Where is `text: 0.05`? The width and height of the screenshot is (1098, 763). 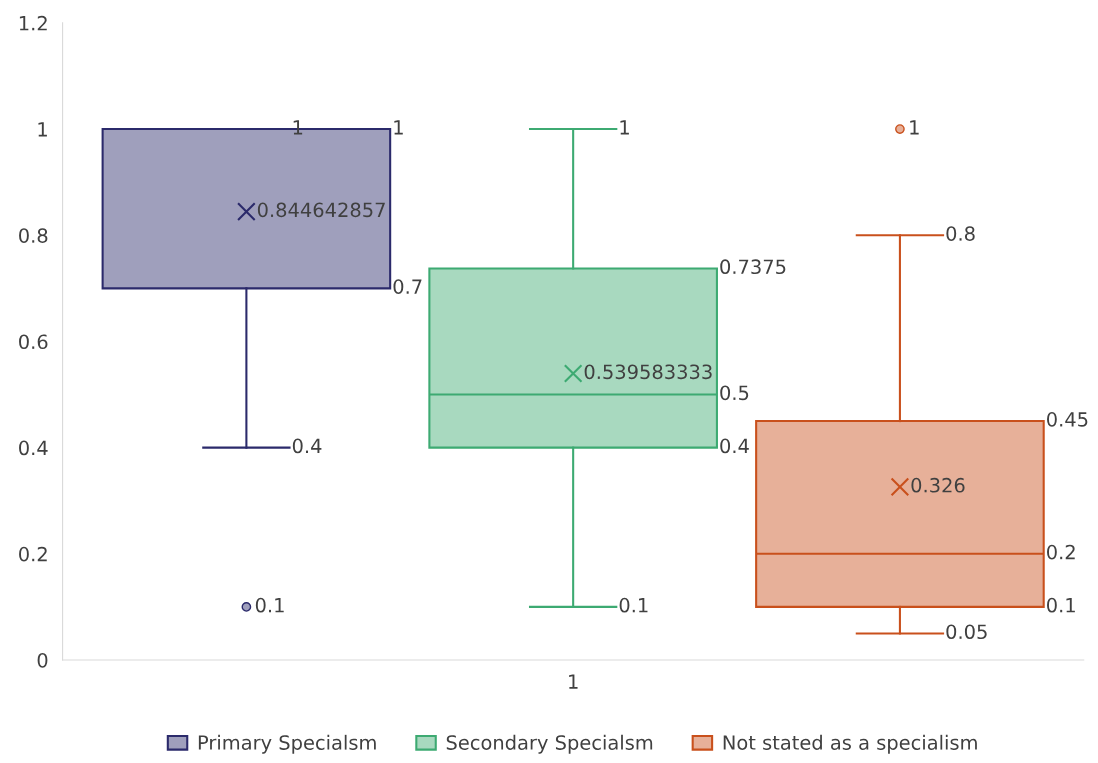 text: 0.05 is located at coordinates (966, 632).